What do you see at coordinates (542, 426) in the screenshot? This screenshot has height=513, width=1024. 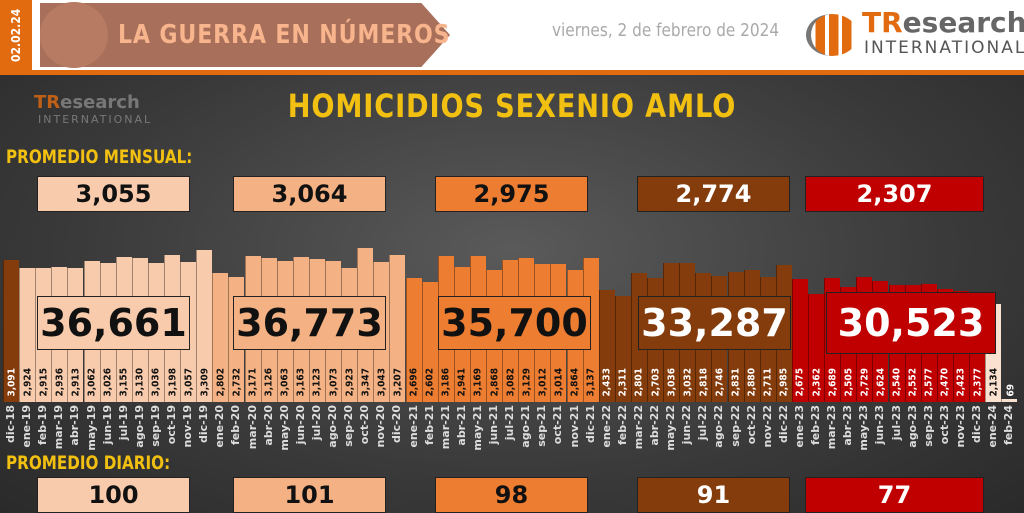 I see `month-text: sep-21` at bounding box center [542, 426].